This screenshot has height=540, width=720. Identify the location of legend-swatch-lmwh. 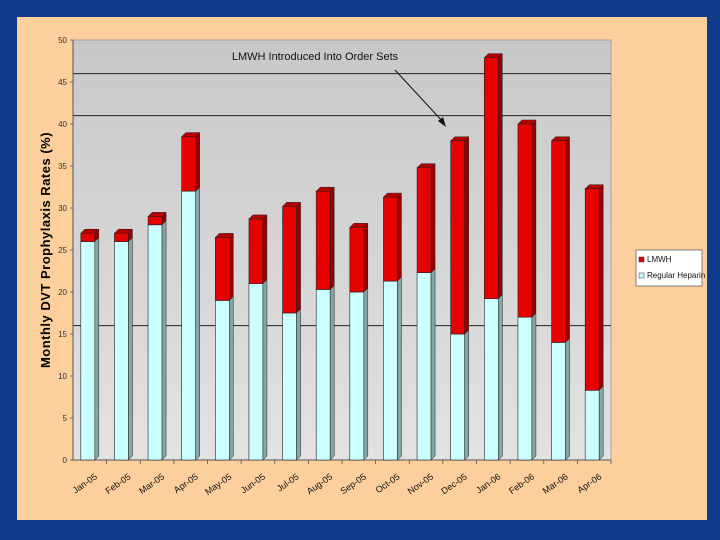
(641, 259).